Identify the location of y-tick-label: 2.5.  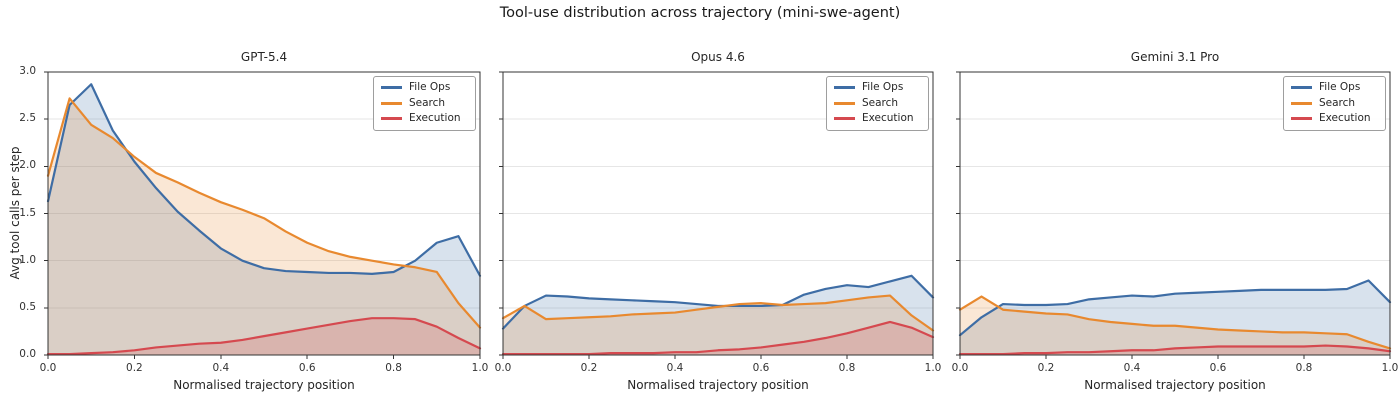
(27, 118).